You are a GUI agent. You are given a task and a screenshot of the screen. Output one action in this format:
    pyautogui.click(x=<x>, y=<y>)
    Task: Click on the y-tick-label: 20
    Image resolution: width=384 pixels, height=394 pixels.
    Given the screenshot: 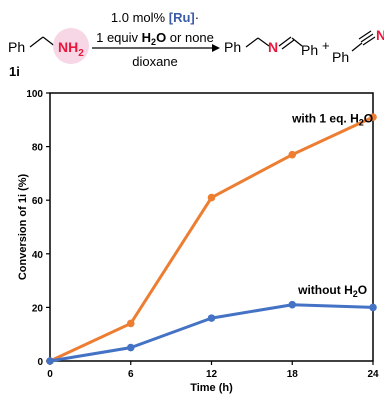 What is the action you would take?
    pyautogui.click(x=38, y=308)
    